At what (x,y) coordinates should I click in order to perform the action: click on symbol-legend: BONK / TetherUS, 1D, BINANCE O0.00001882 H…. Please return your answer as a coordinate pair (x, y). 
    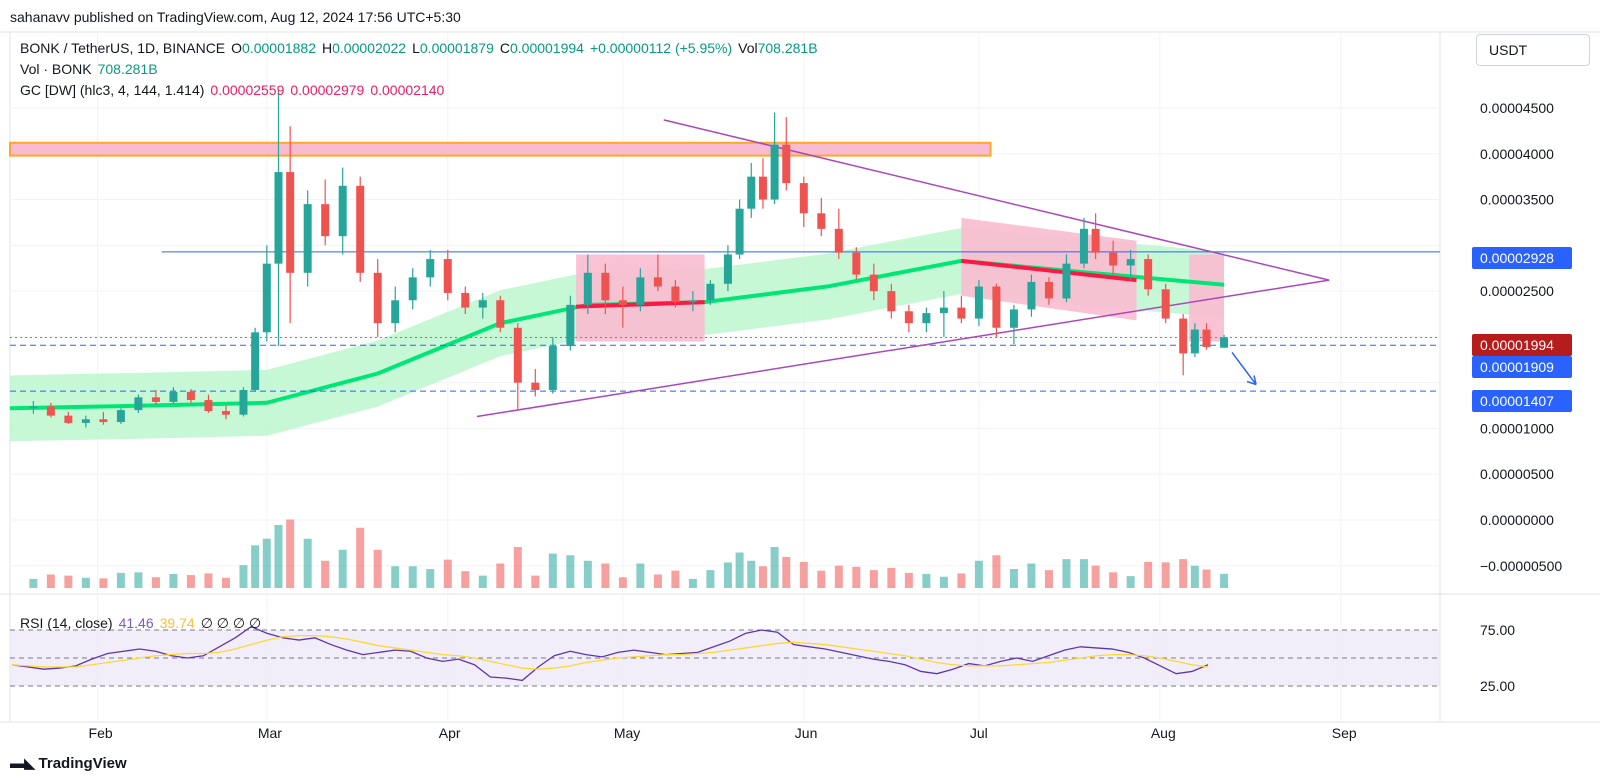
    Looking at the image, I should click on (422, 48).